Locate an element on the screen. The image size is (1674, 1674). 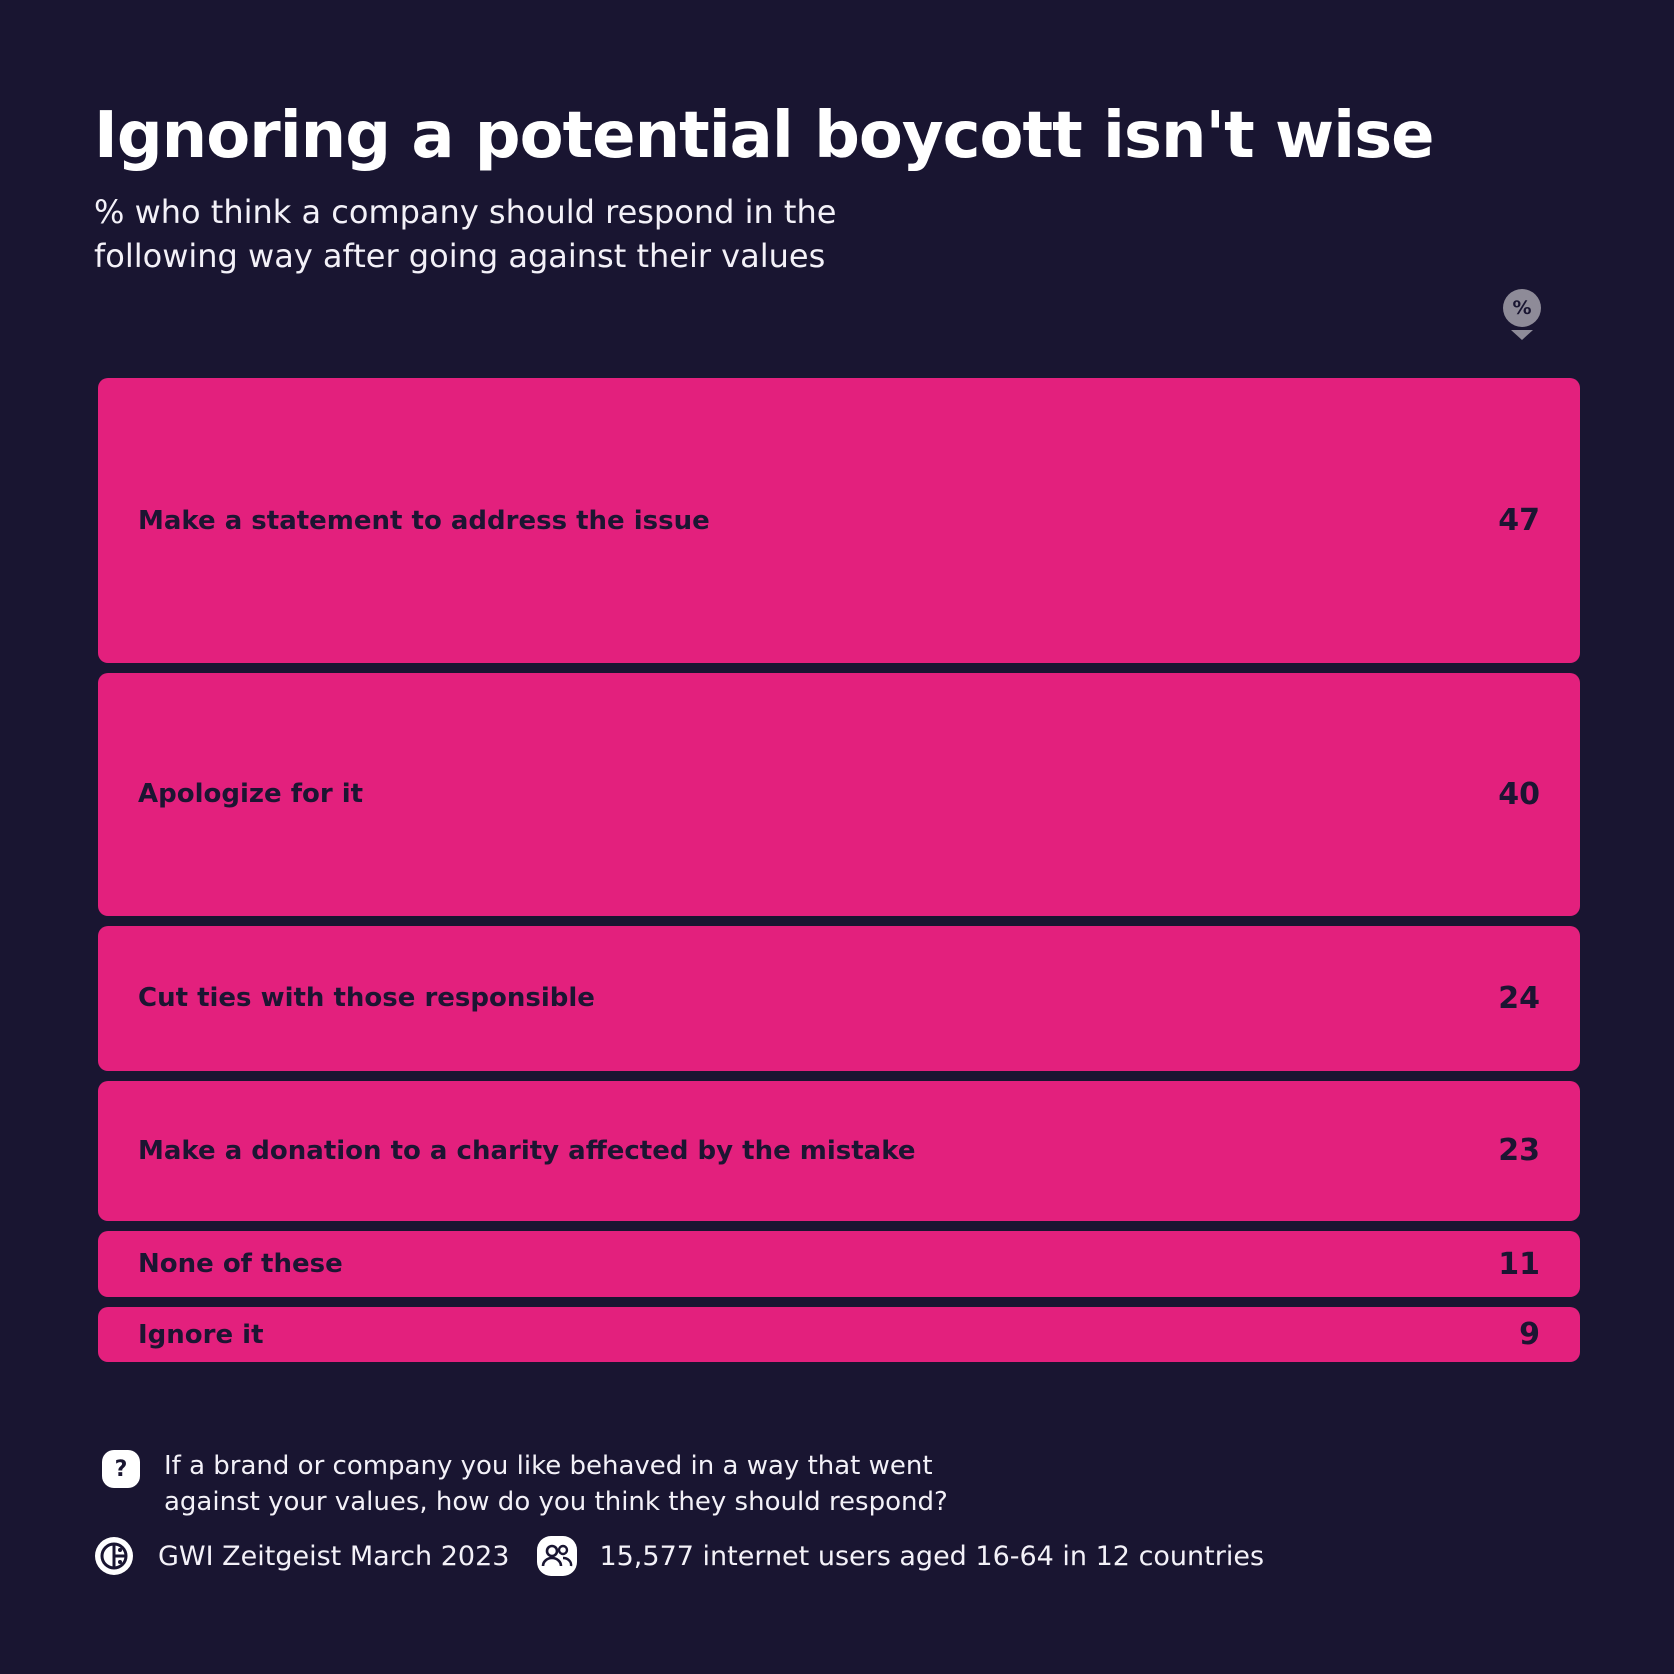
bar-value-label: 47 is located at coordinates (1519, 521).